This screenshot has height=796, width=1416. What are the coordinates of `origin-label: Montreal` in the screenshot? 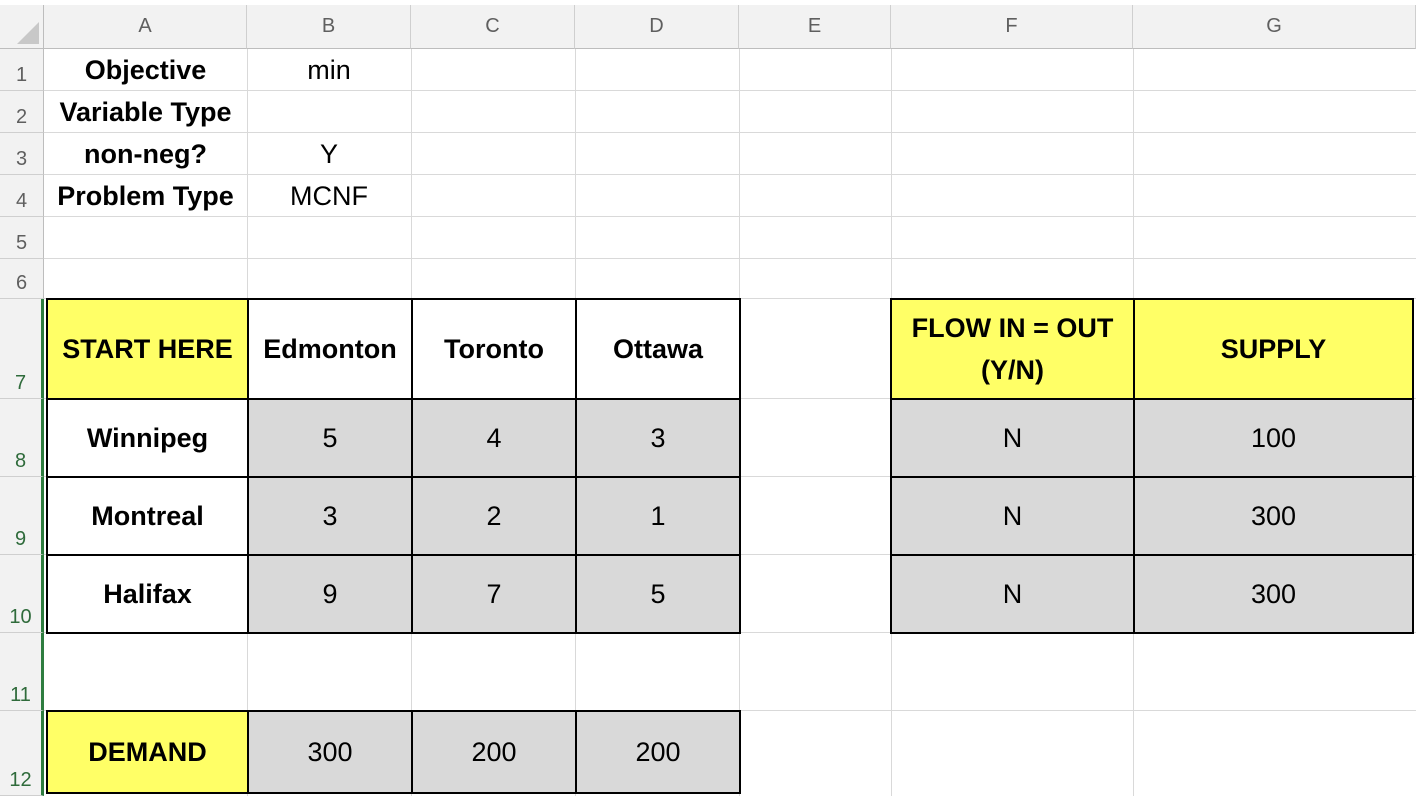 It's located at (147, 516).